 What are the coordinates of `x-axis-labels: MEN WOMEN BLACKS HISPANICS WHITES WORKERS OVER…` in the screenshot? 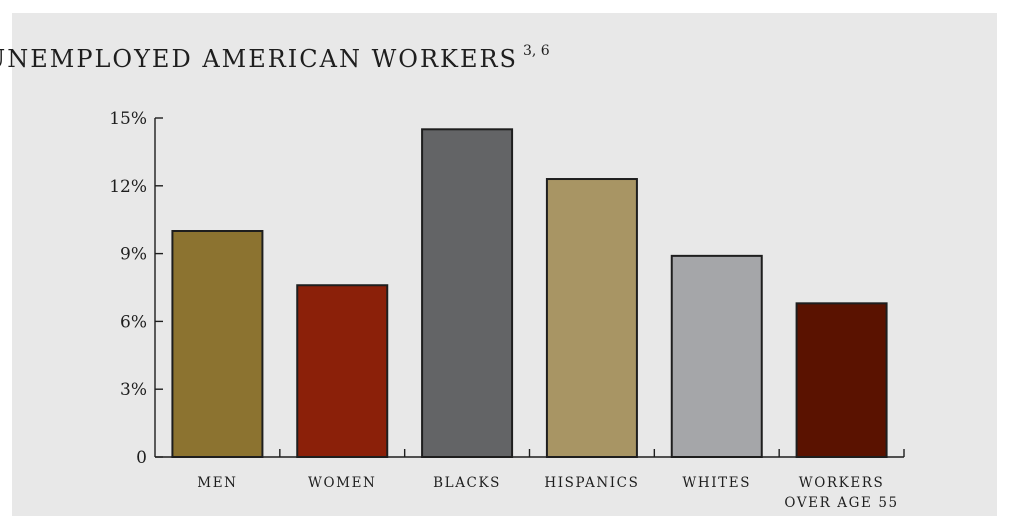 It's located at (547, 493).